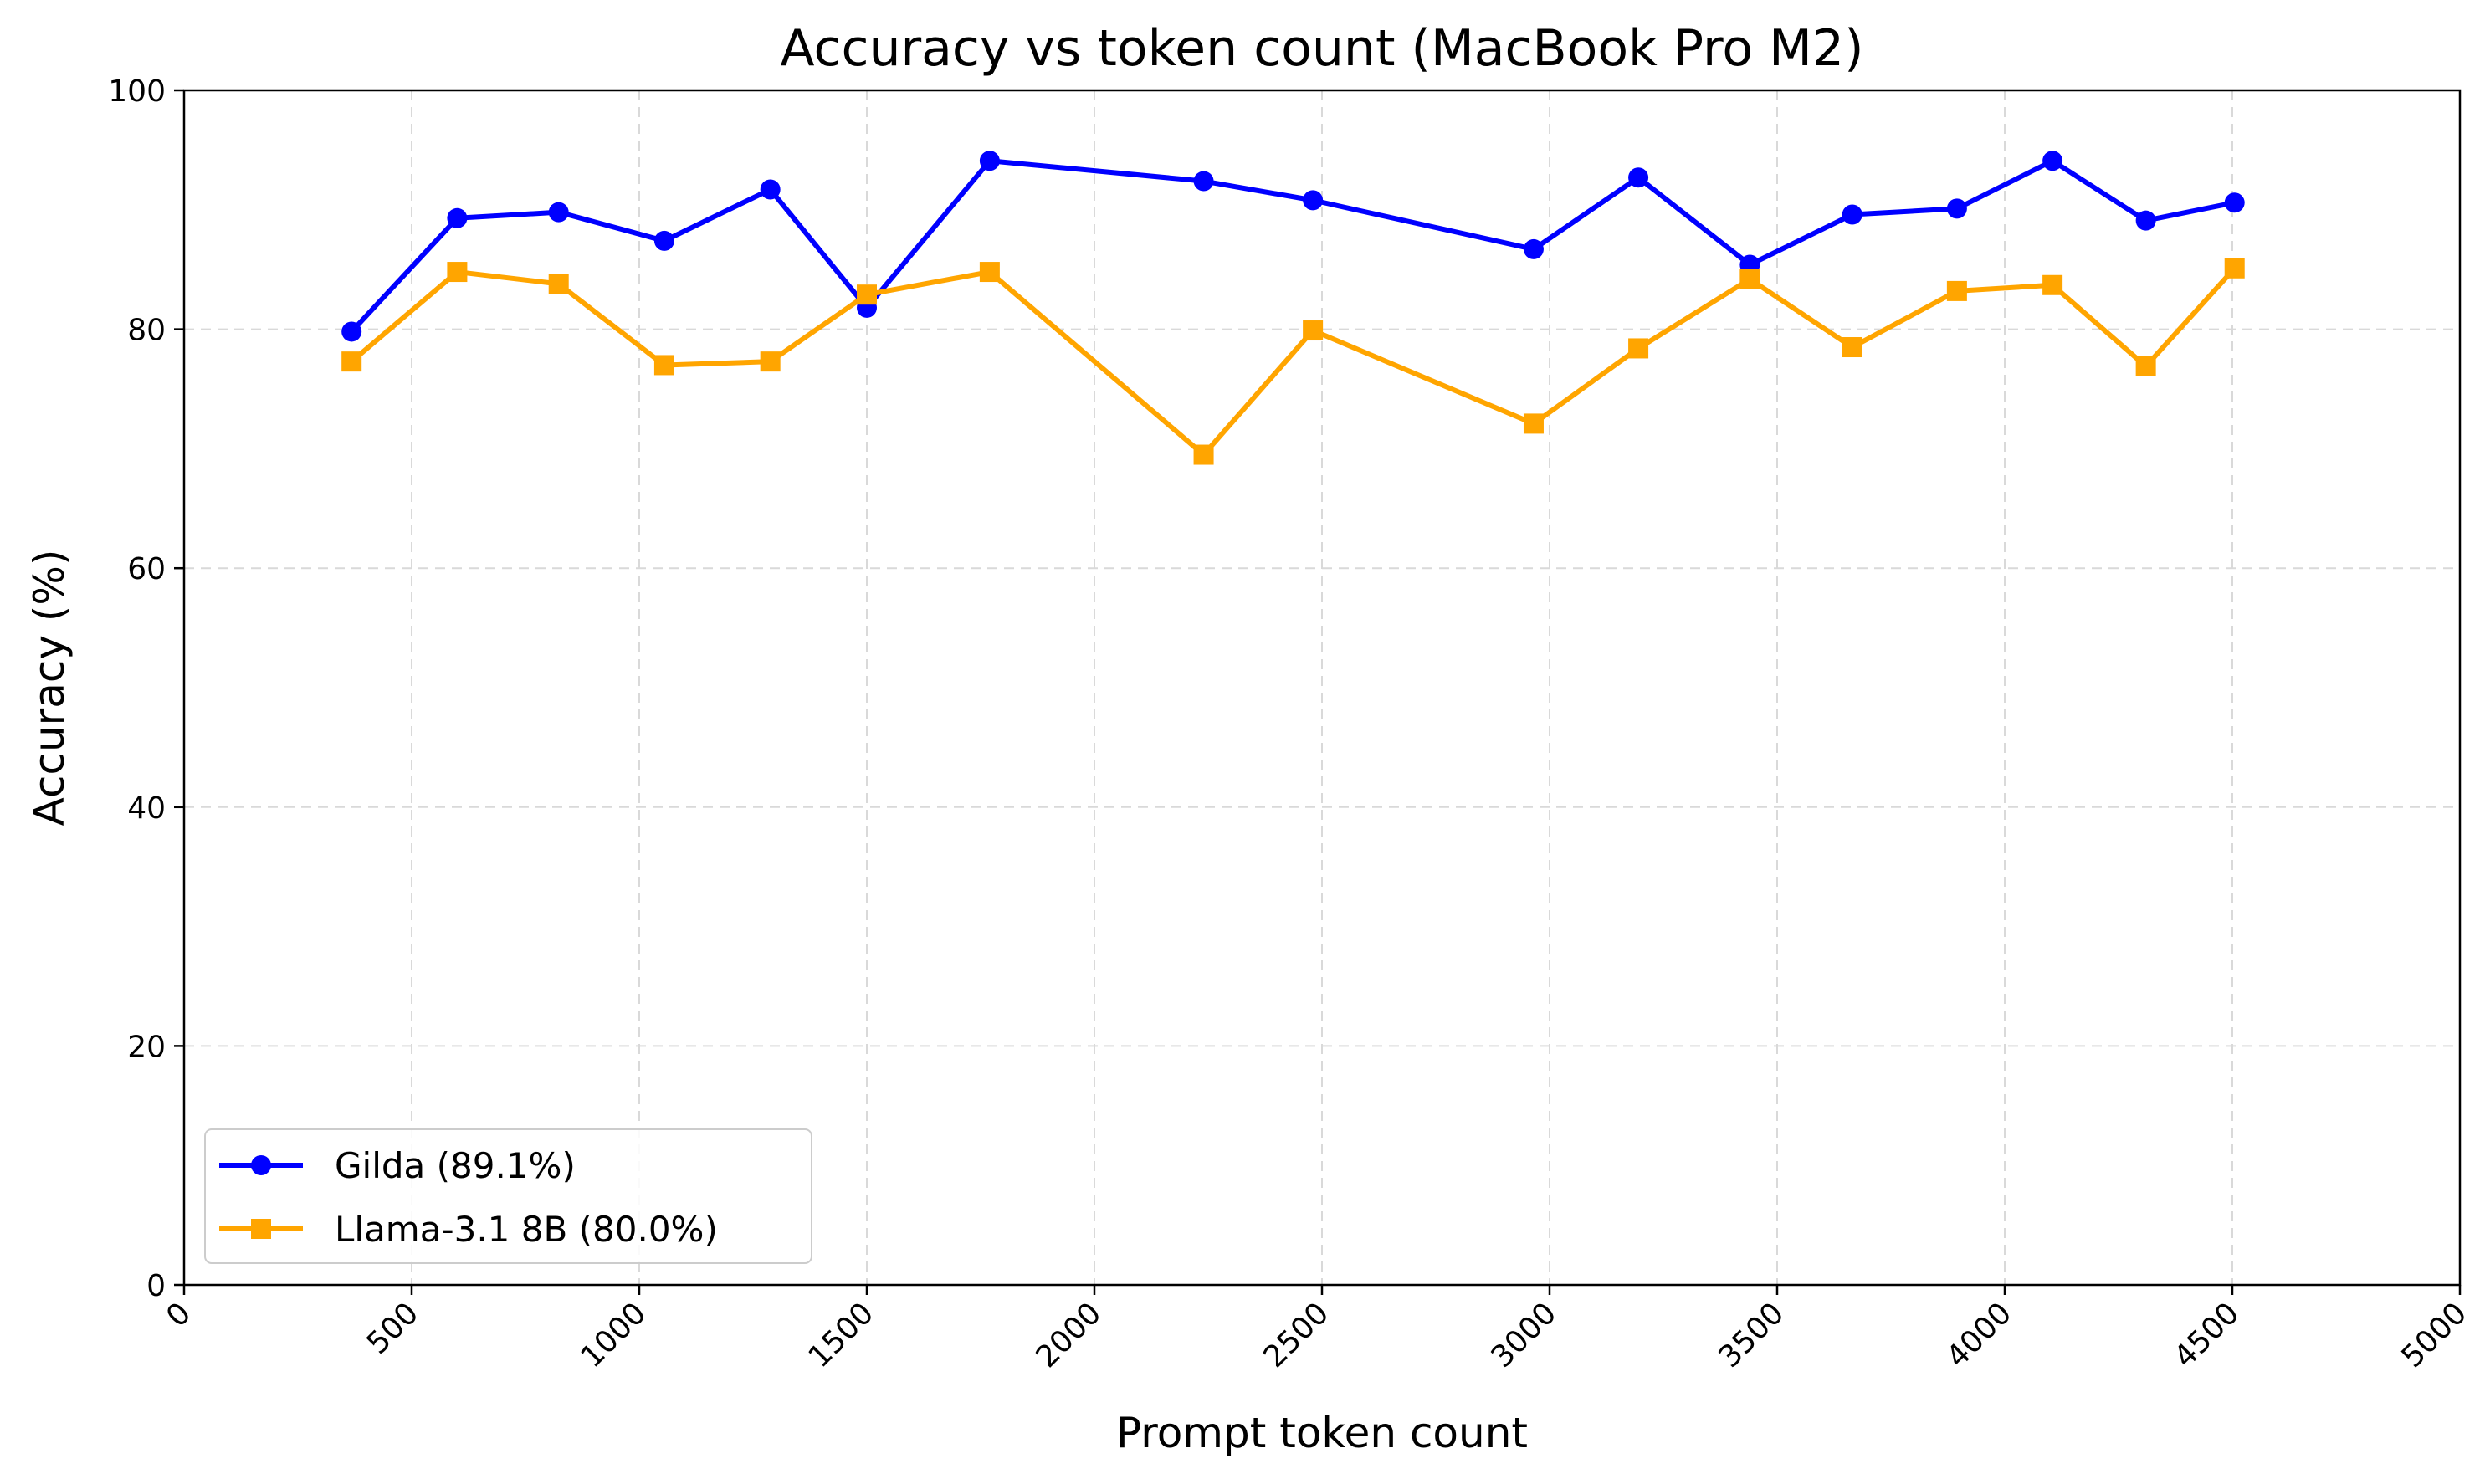  I want to click on y-tick-label: 40, so click(146, 808).